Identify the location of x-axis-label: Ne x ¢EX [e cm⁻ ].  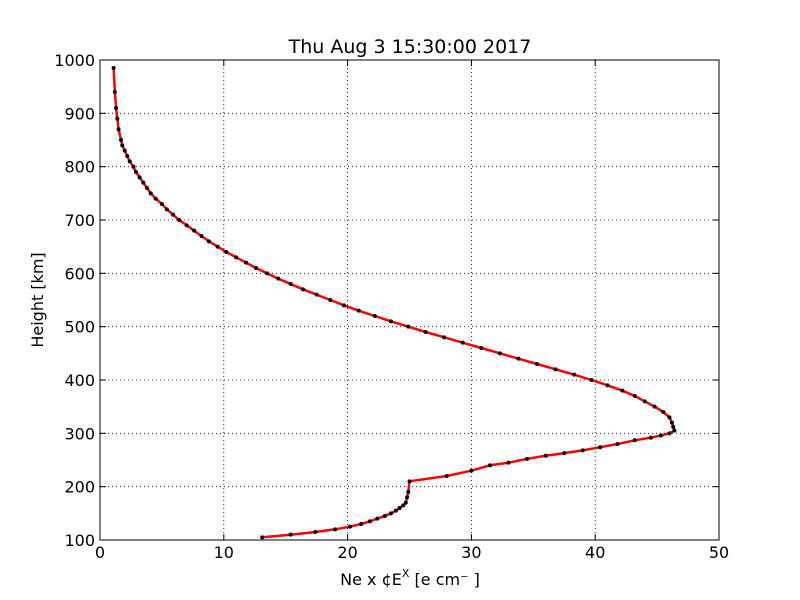
(410, 578).